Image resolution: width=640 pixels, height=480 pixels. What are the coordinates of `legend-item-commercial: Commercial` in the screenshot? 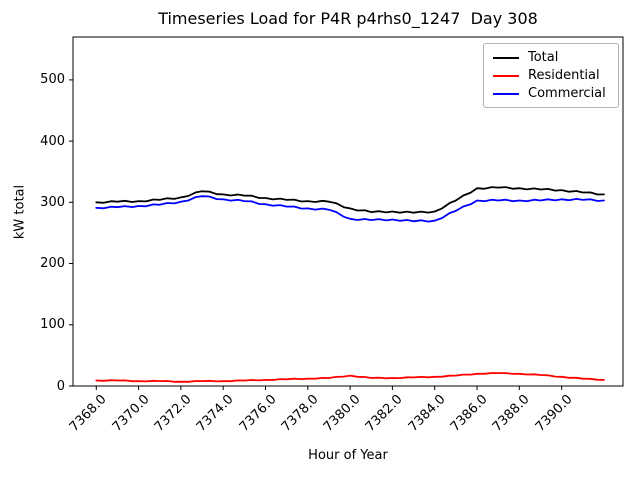 It's located at (551, 93).